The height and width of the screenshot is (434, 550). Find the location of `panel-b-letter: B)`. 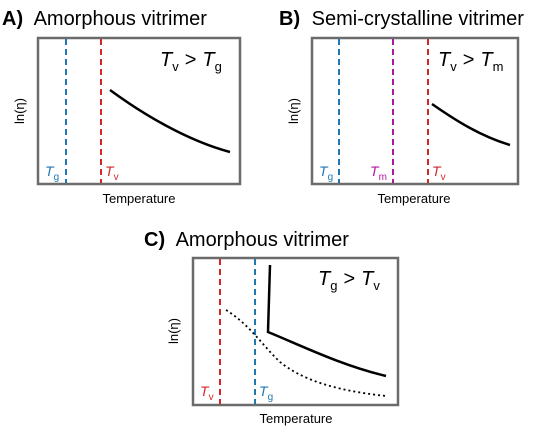

panel-b-letter: B) is located at coordinates (289, 19).